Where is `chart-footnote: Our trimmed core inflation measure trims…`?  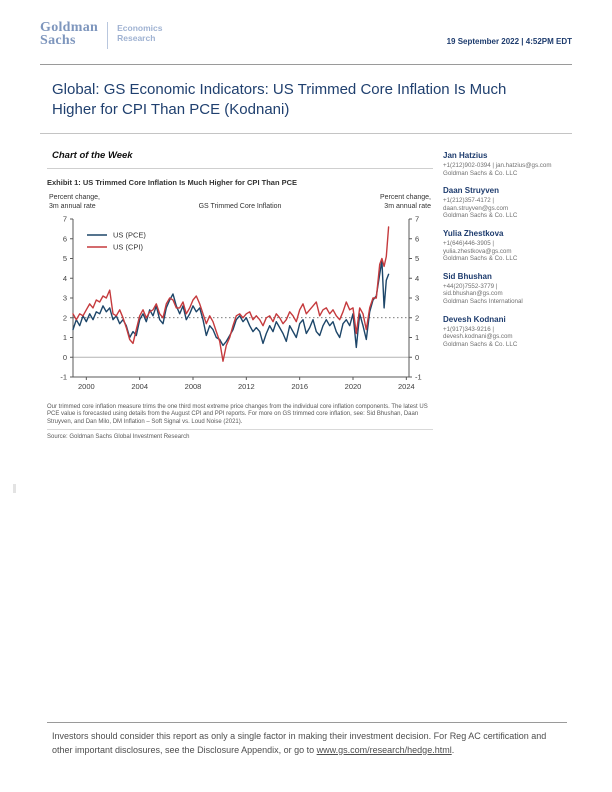 chart-footnote: Our trimmed core inflation measure trims… is located at coordinates (237, 414).